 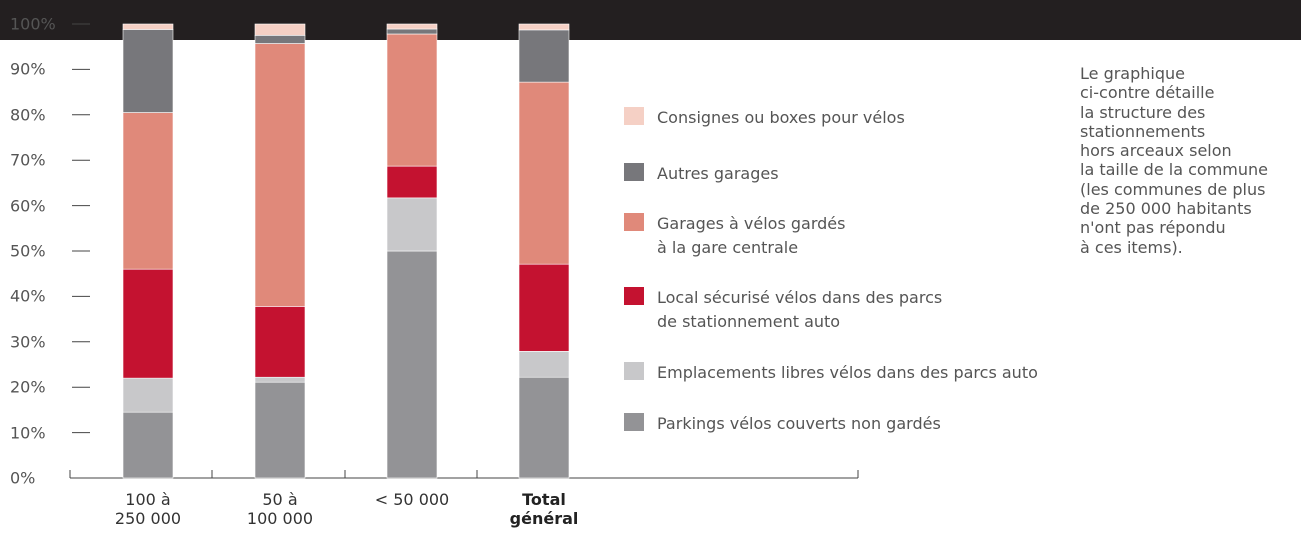 I want to click on note-line: hors arceaux selon, so click(x=1156, y=151).